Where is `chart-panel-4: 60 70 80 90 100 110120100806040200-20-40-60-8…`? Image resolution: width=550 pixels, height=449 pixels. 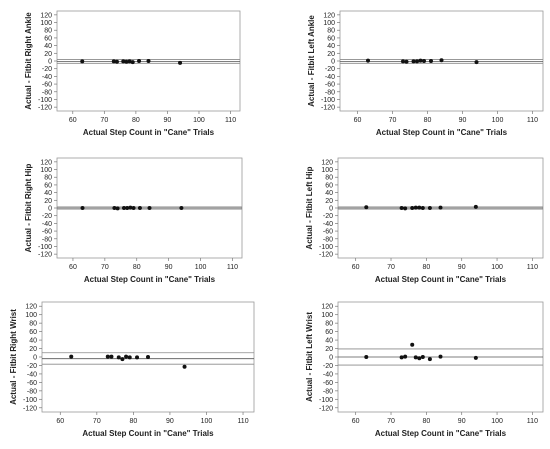
chart-panel-4: 60 70 80 90 100 110120100806040200-20-40-60-8… is located at coordinates (424, 220).